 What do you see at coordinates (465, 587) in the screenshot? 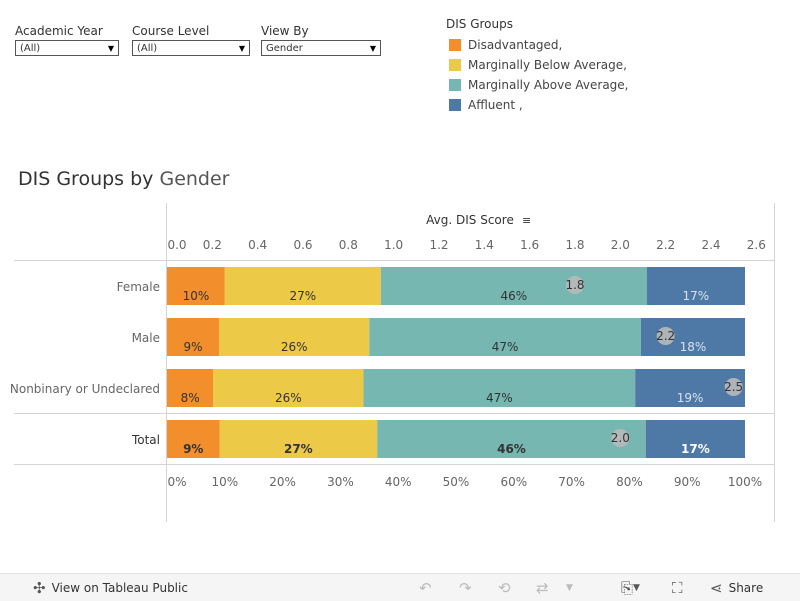
I see `redo-icon: ↷` at bounding box center [465, 587].